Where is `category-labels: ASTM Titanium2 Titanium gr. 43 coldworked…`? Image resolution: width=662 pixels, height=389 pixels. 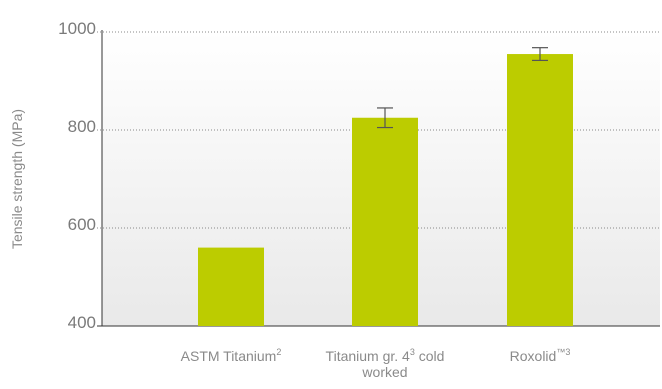
category-labels: ASTM Titanium2 Titanium gr. 43 coldworked… is located at coordinates (376, 363).